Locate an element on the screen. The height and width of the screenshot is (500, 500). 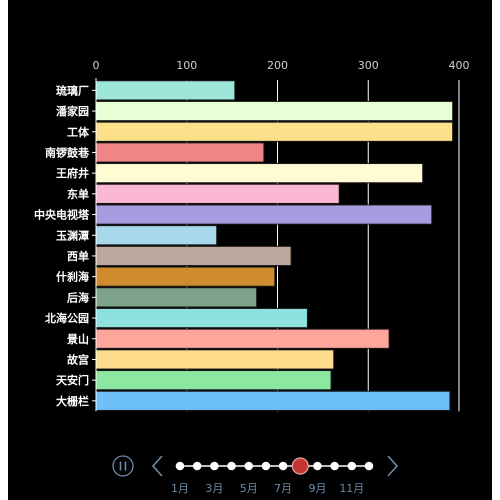
category-label: 西单 is located at coordinates (78, 256).